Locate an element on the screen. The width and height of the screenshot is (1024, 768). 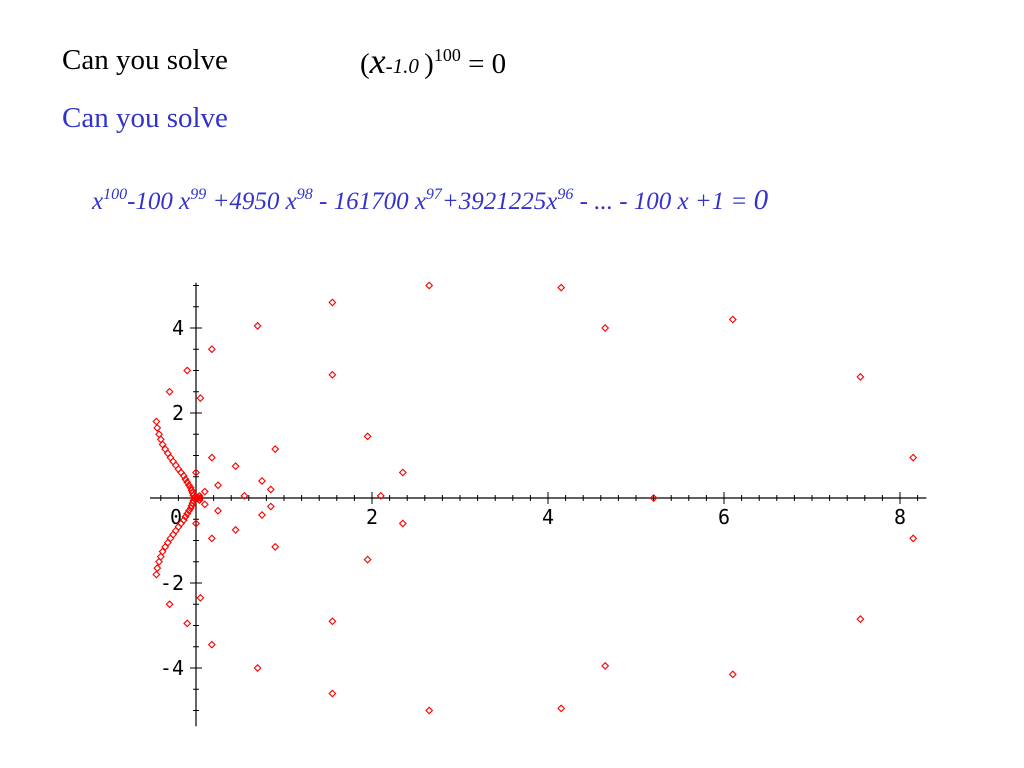
heading-equation: (x-1.0 )100 = 0 is located at coordinates (433, 61).